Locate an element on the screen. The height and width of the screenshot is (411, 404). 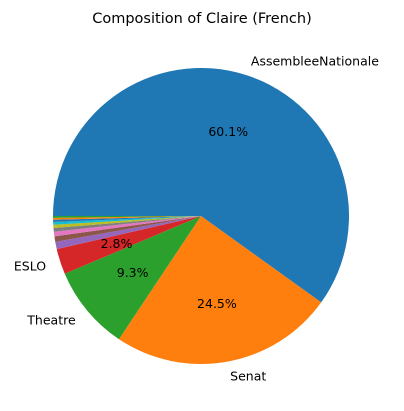
slice-percent-label: 24.5% is located at coordinates (217, 303).